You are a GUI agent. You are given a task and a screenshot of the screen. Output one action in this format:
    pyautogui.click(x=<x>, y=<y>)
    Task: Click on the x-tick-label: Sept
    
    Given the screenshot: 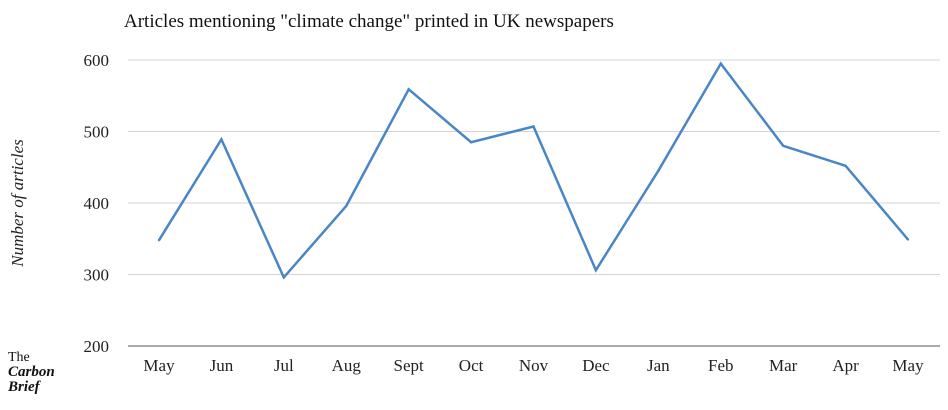 What is the action you would take?
    pyautogui.click(x=409, y=365)
    